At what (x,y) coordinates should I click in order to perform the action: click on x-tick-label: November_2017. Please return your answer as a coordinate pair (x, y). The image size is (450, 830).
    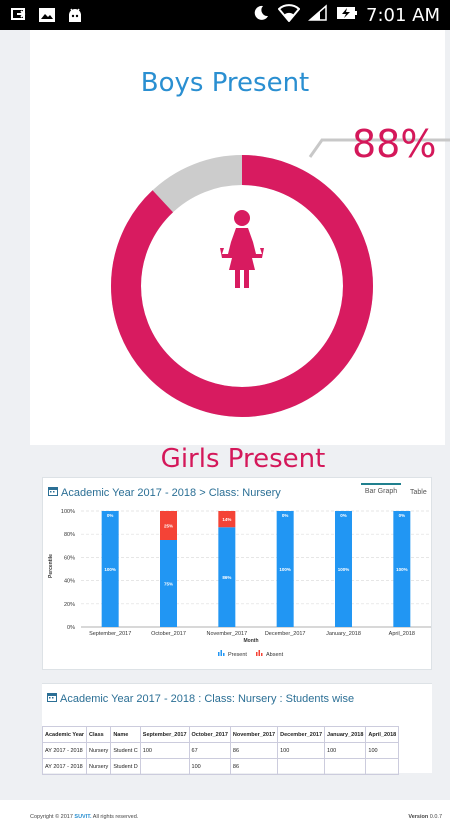
    Looking at the image, I should click on (226, 634).